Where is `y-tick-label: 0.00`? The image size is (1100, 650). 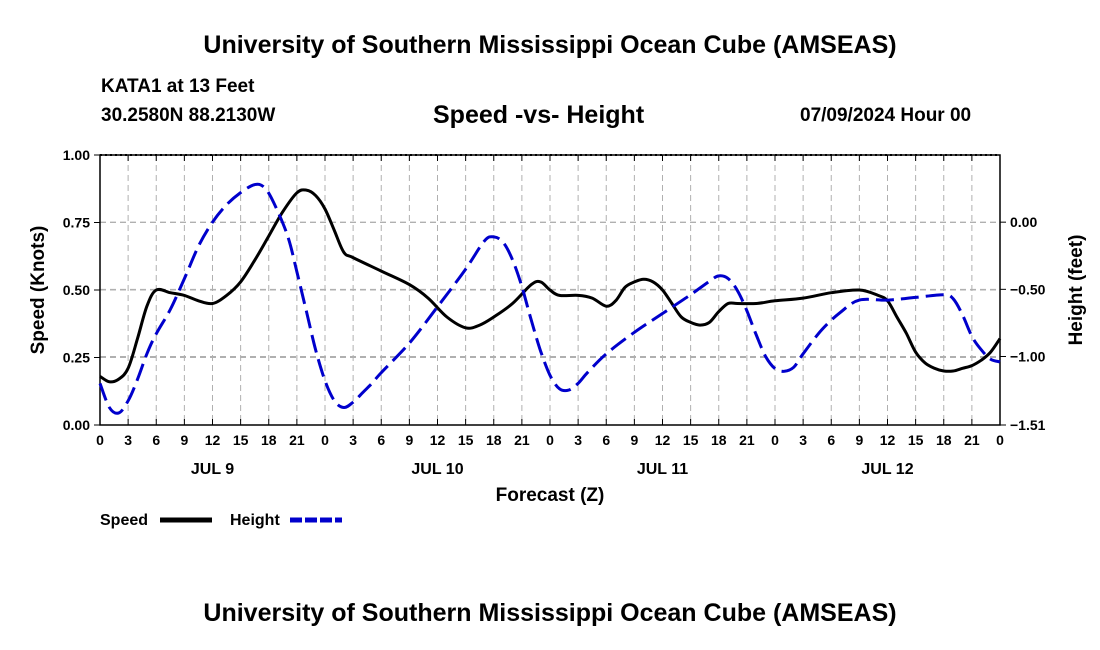
y-tick-label: 0.00 is located at coordinates (76, 425).